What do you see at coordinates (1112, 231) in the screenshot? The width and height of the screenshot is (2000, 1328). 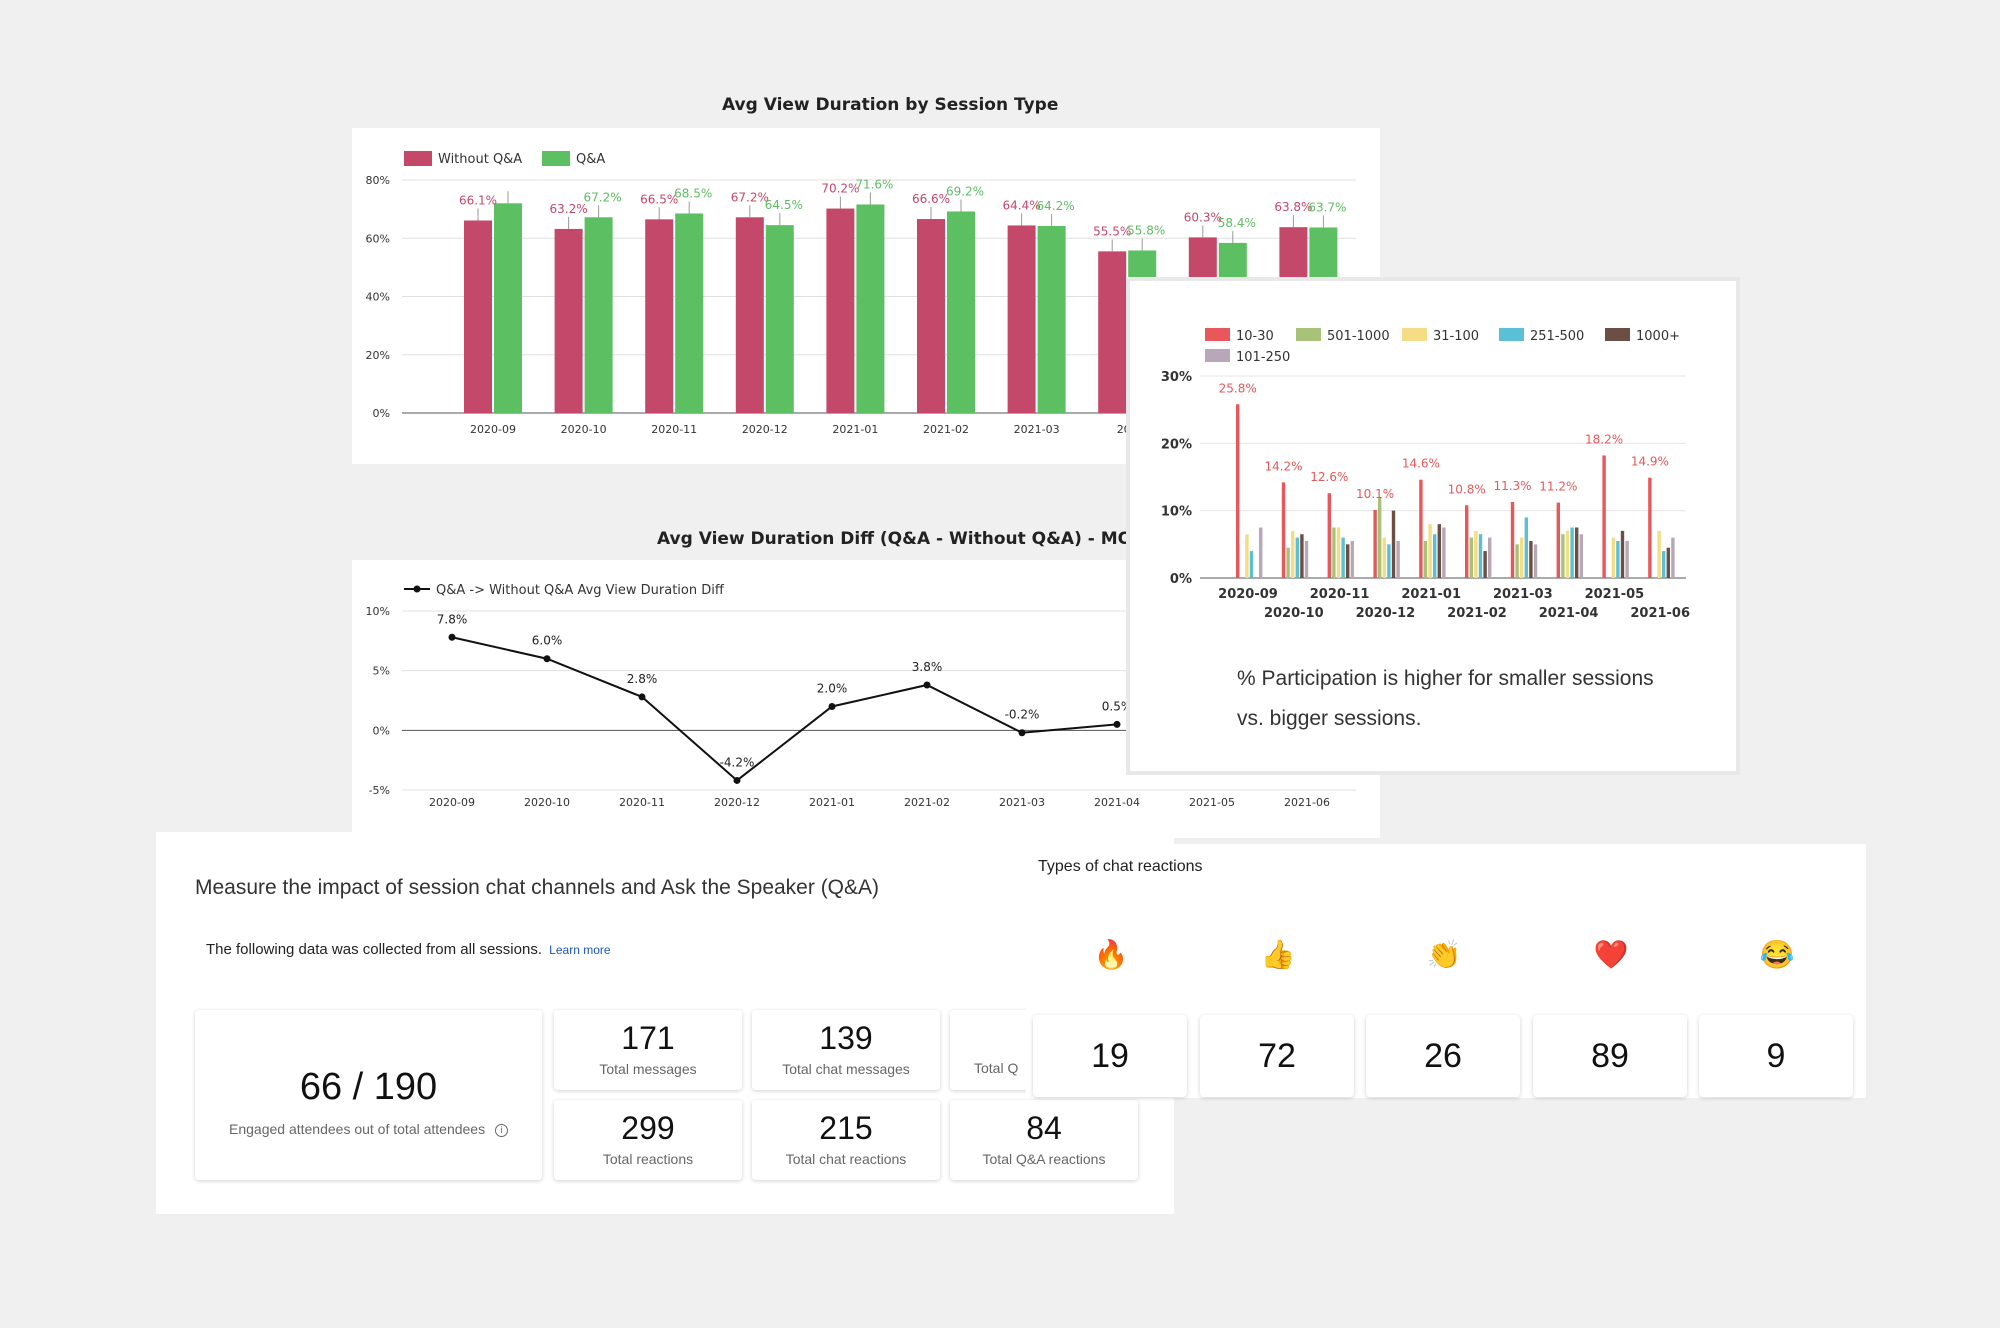 I see `data-label: 55.5%` at bounding box center [1112, 231].